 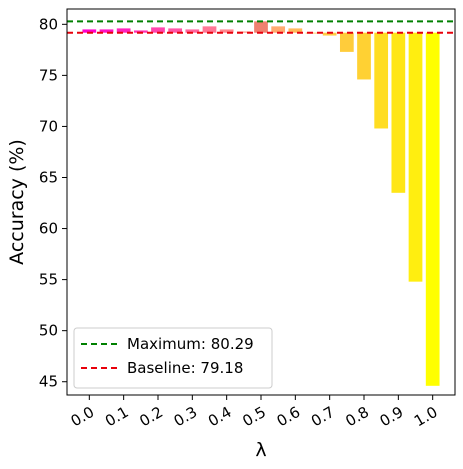 I want to click on y-tick-label: 75, so click(x=48, y=75).